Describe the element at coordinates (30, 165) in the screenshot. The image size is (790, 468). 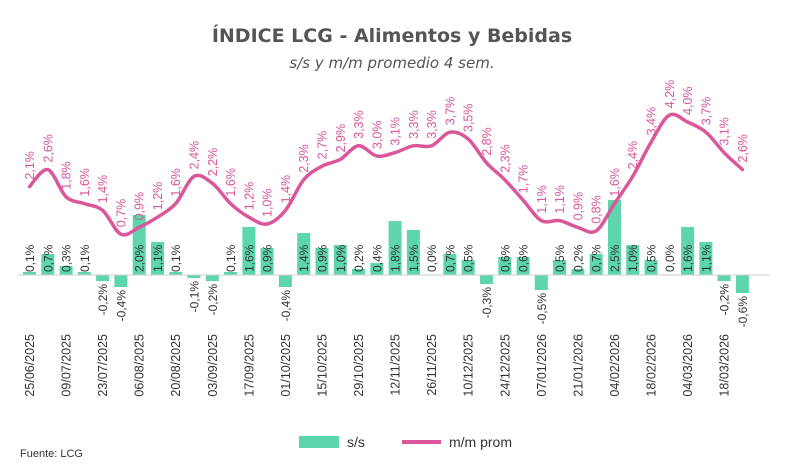
I see `line-data-label: 2,1%` at that location.